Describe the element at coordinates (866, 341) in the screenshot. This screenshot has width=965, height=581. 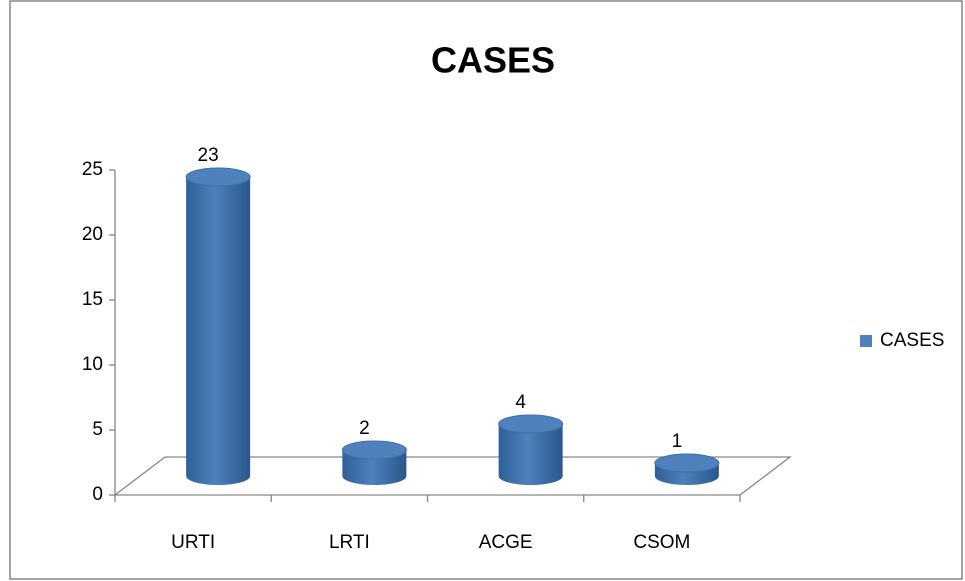
I see `legend-swatch` at that location.